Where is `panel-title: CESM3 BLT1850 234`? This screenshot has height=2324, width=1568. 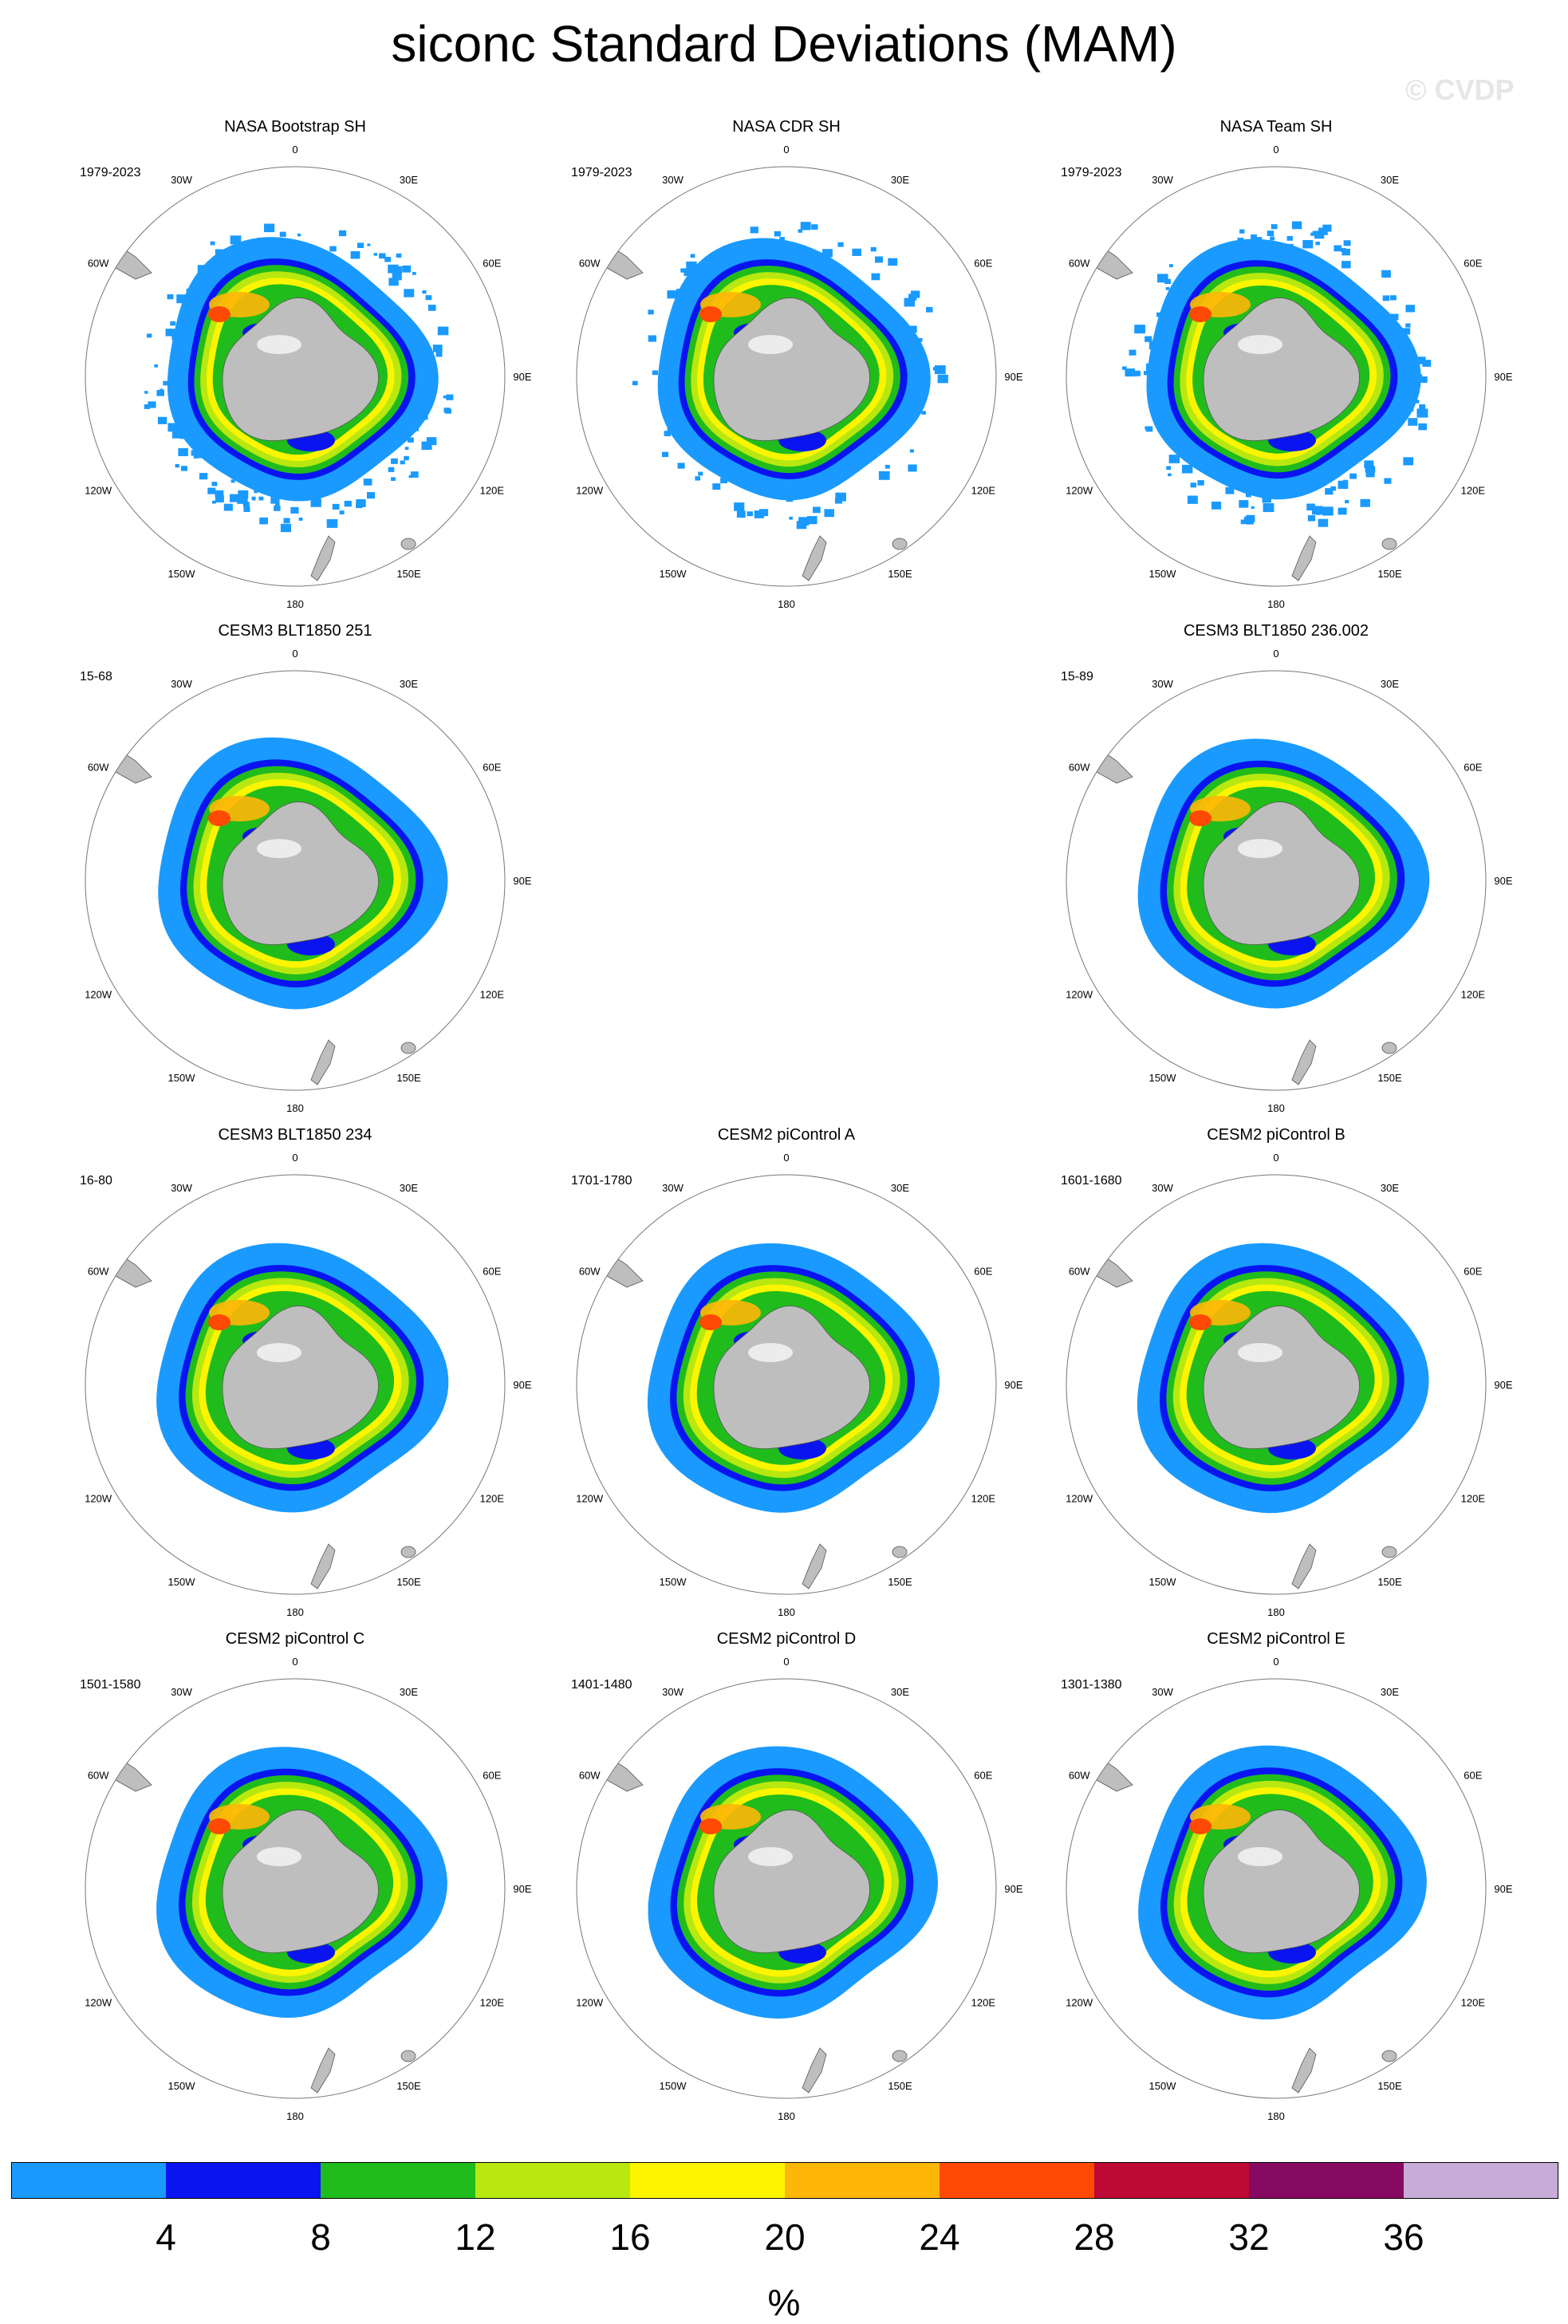
panel-title: CESM3 BLT1850 234 is located at coordinates (295, 1135).